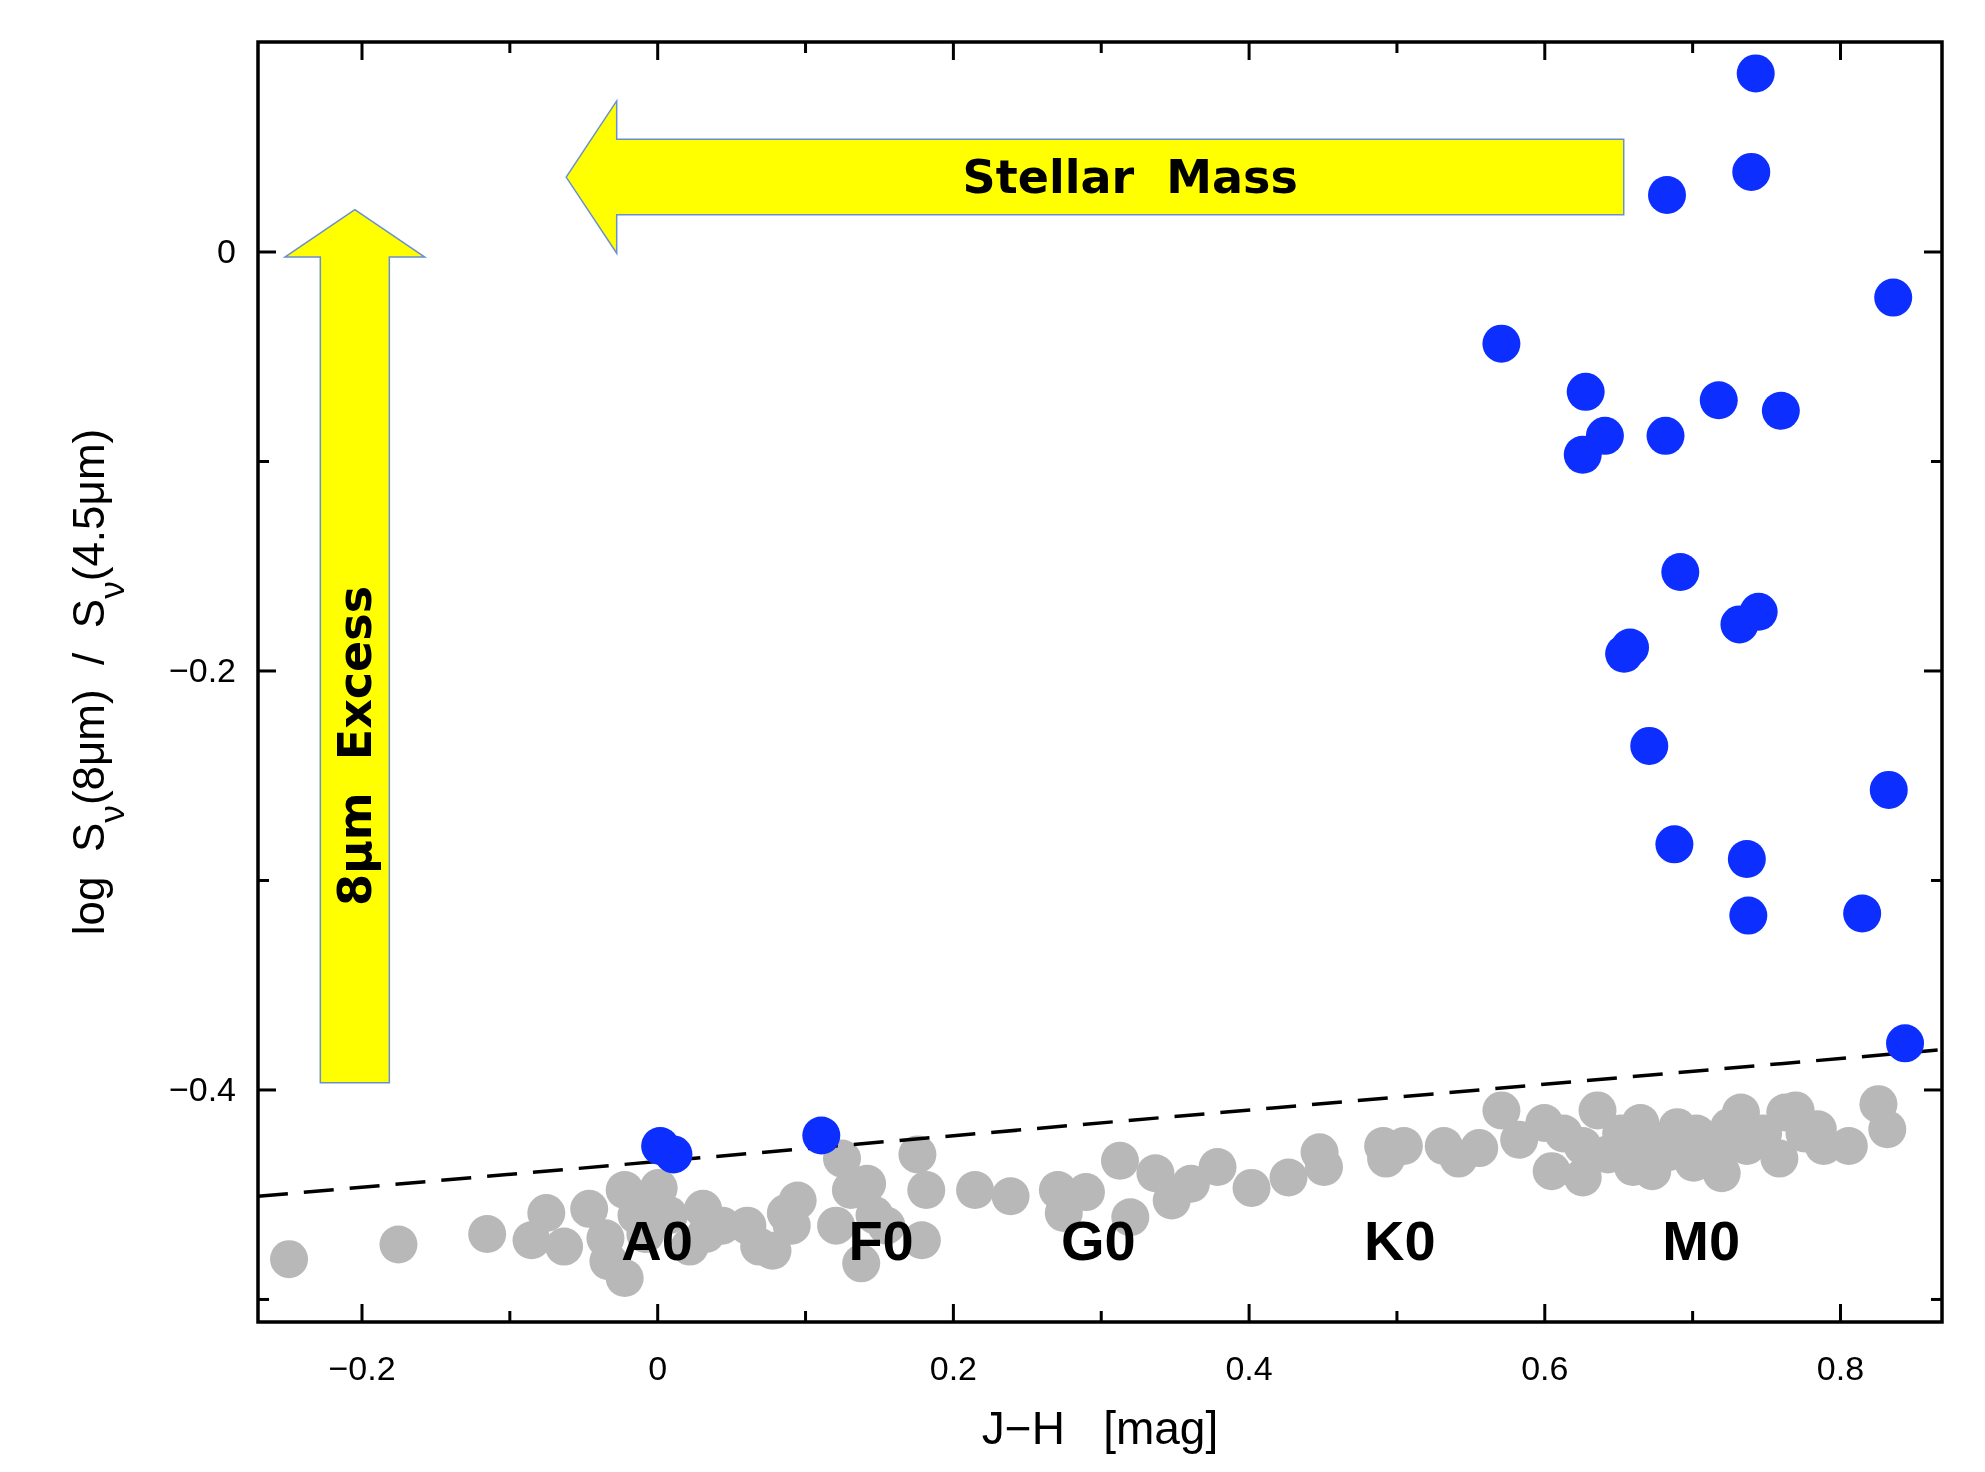 The image size is (1985, 1472). What do you see at coordinates (202, 669) in the screenshot?
I see `y-tick-label: −0.2` at bounding box center [202, 669].